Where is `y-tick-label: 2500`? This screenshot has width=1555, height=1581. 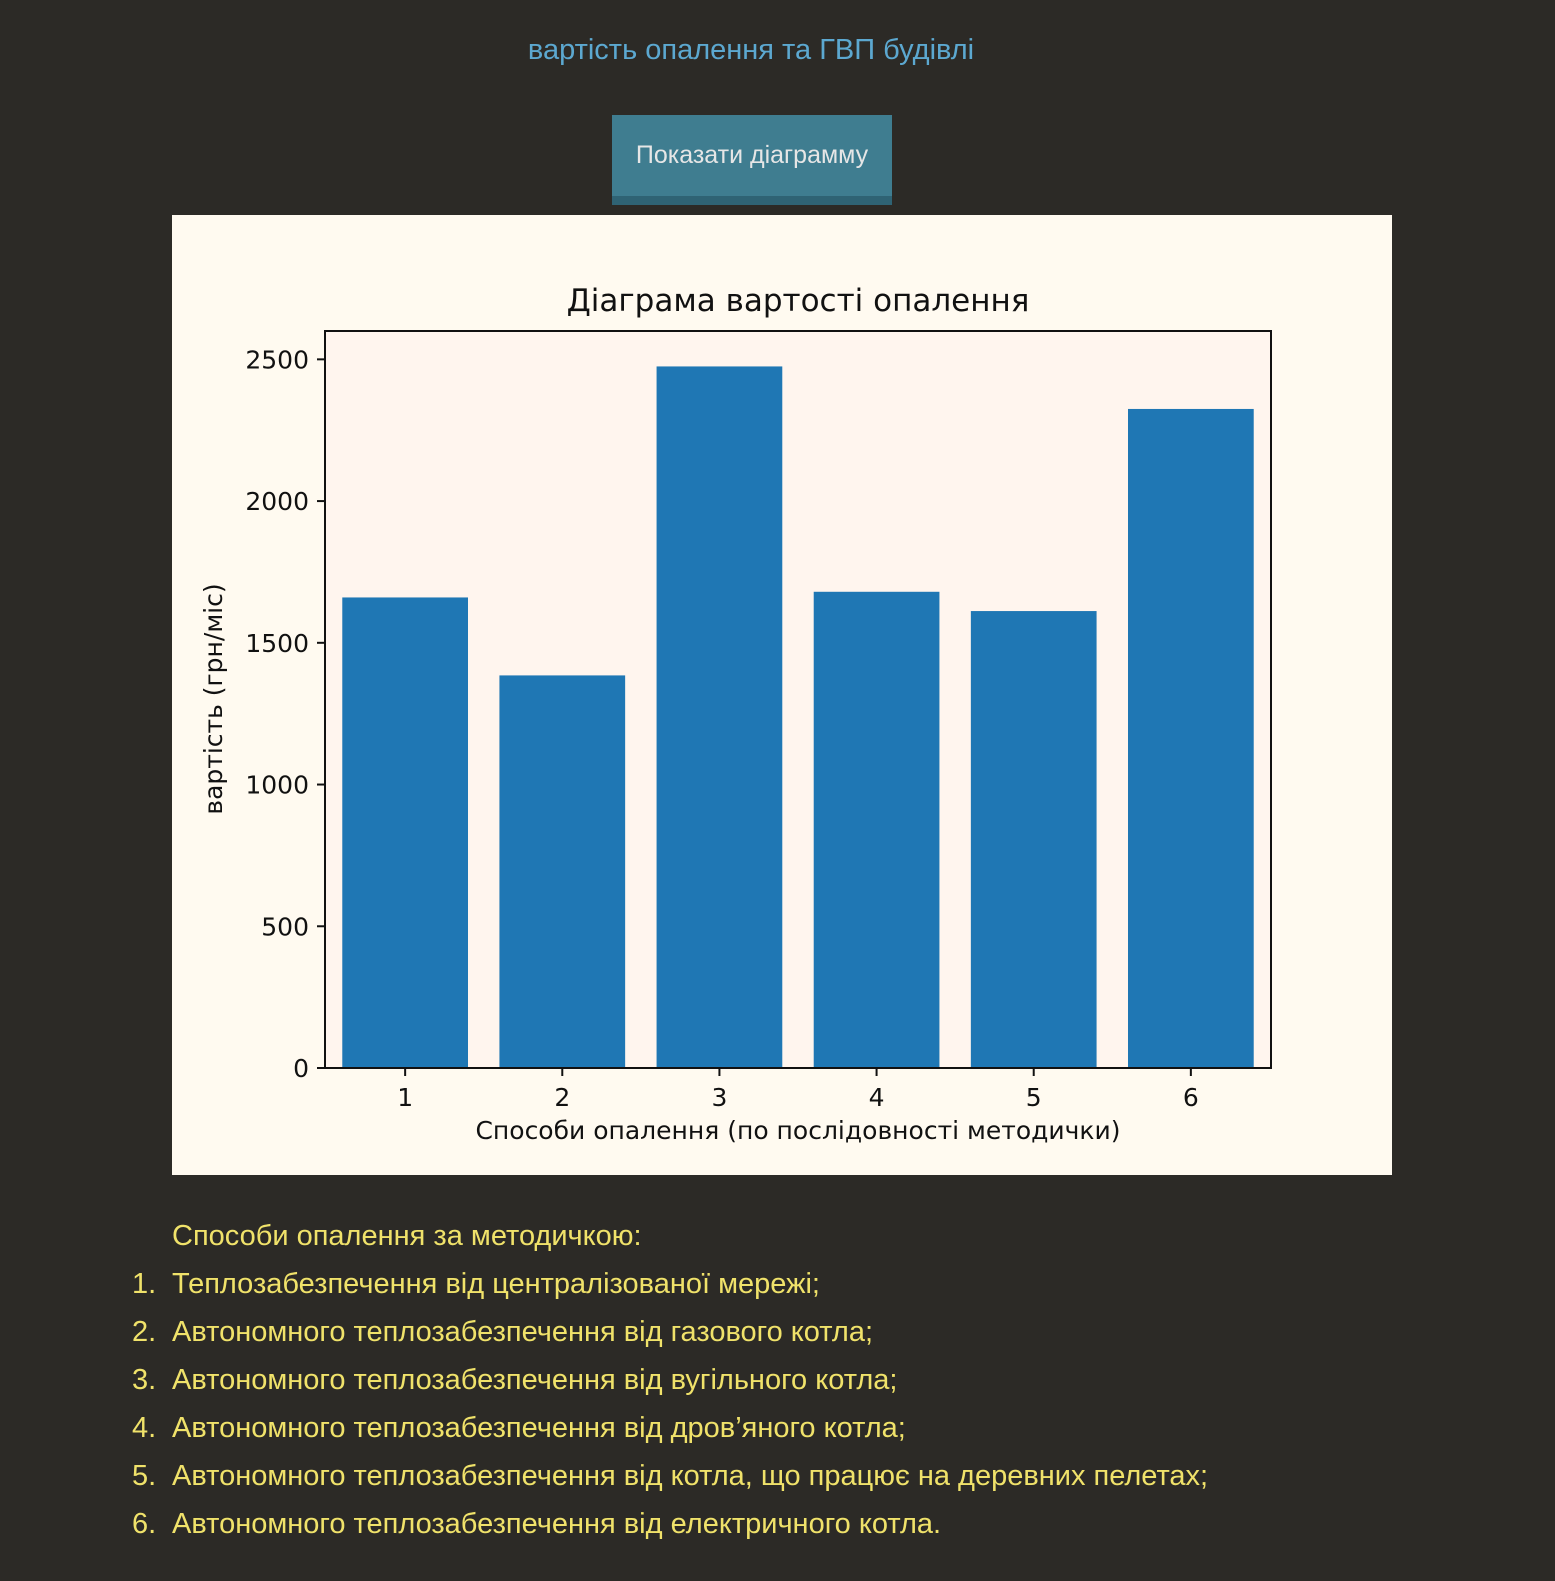
y-tick-label: 2500 is located at coordinates (277, 359).